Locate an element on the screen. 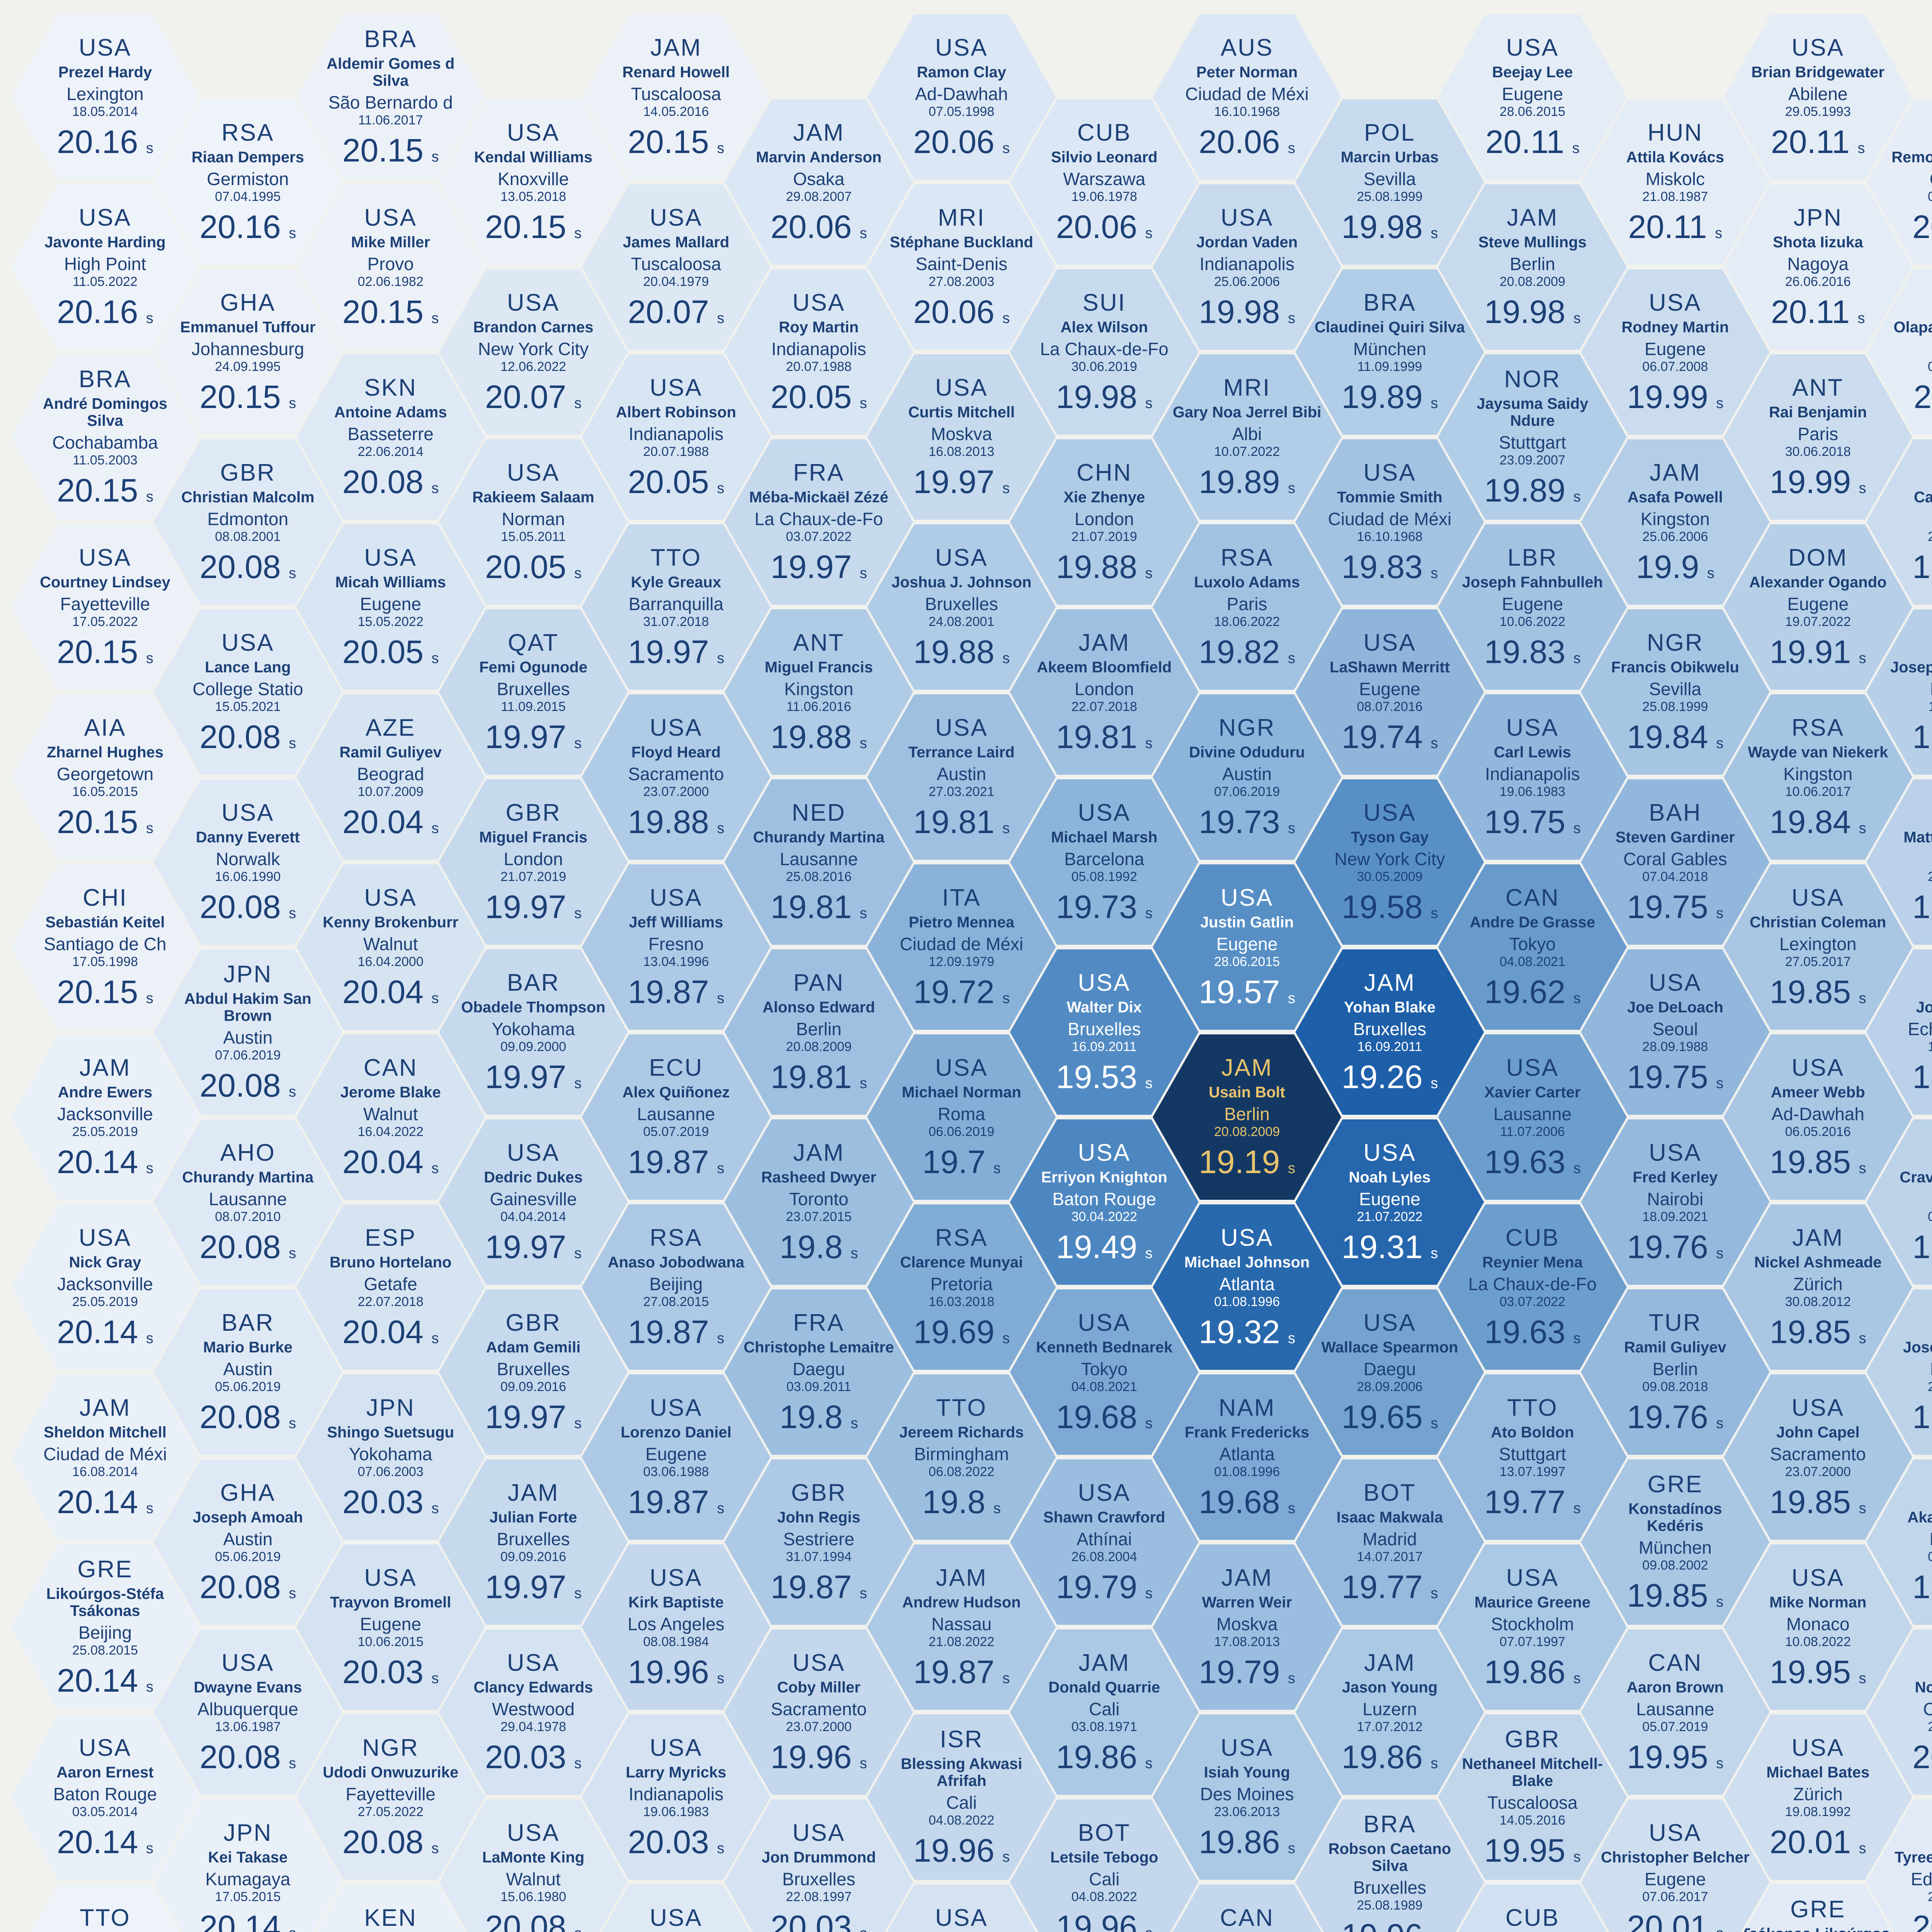 This screenshot has width=1932, height=1932. time-value: 19.89 s is located at coordinates (1248, 482).